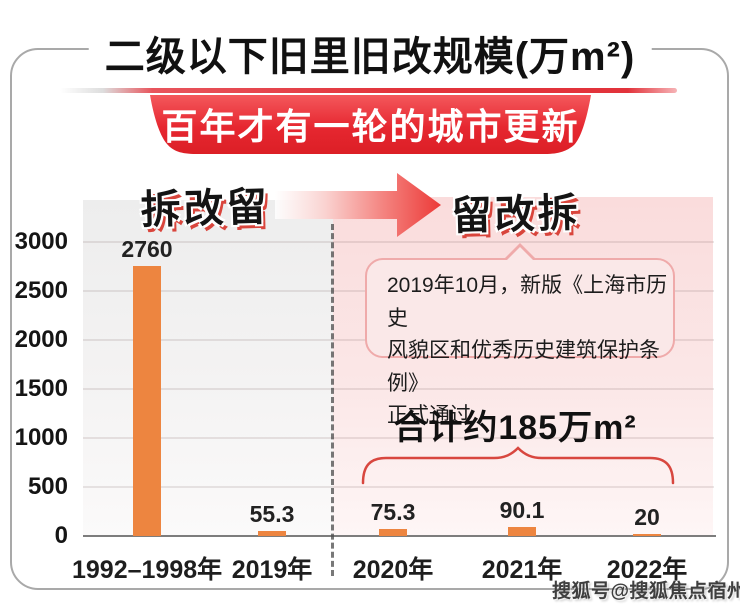 The height and width of the screenshot is (604, 740). I want to click on bar-value-label: 75.3, so click(393, 512).